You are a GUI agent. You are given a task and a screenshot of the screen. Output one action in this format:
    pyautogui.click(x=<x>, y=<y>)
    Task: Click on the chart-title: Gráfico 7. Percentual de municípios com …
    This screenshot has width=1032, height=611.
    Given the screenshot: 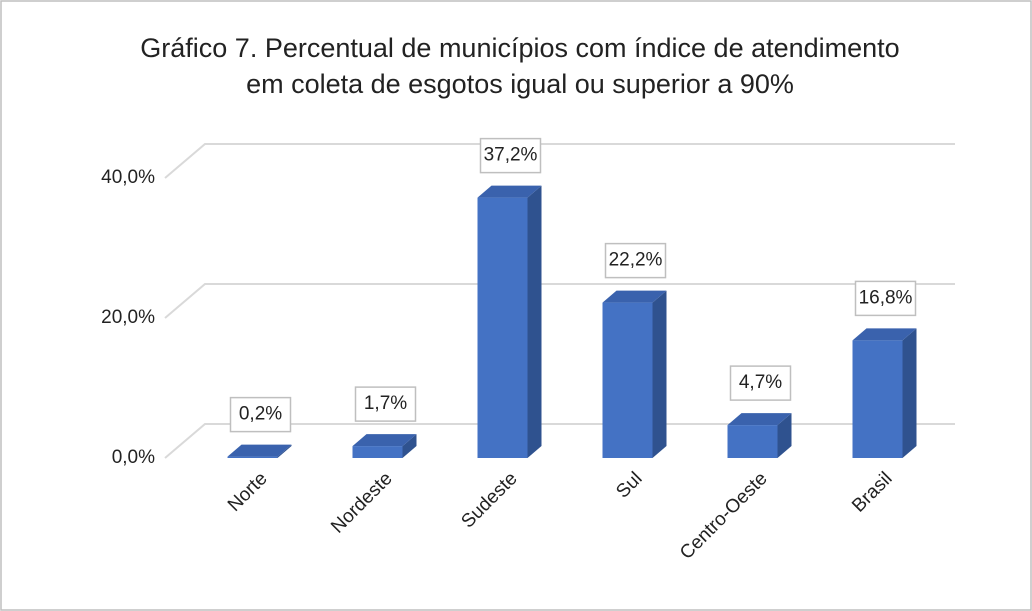 What is the action you would take?
    pyautogui.click(x=520, y=66)
    